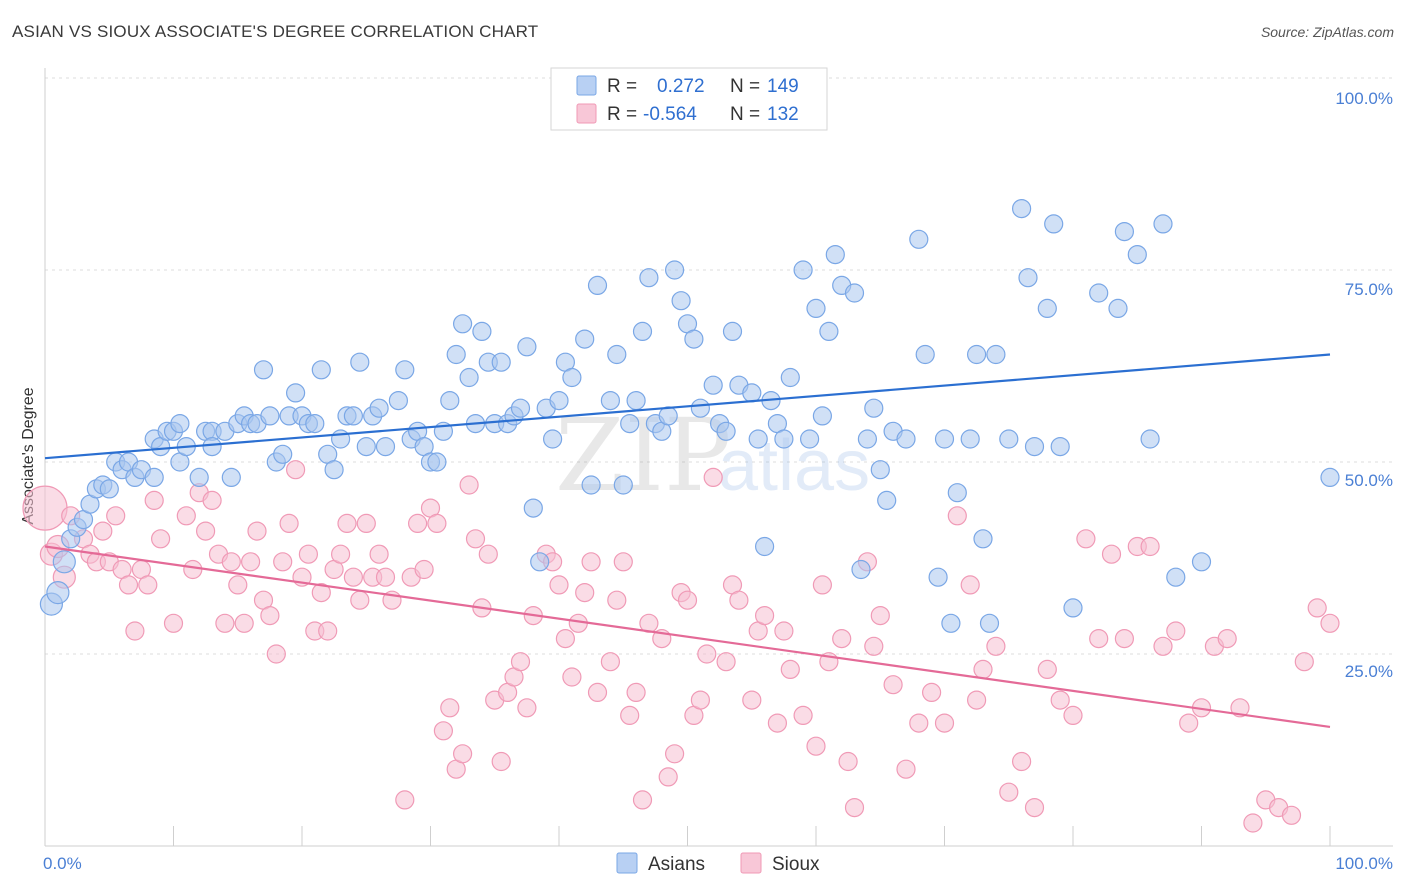  I want to click on watermark-atlas: atlas, so click(794, 466).